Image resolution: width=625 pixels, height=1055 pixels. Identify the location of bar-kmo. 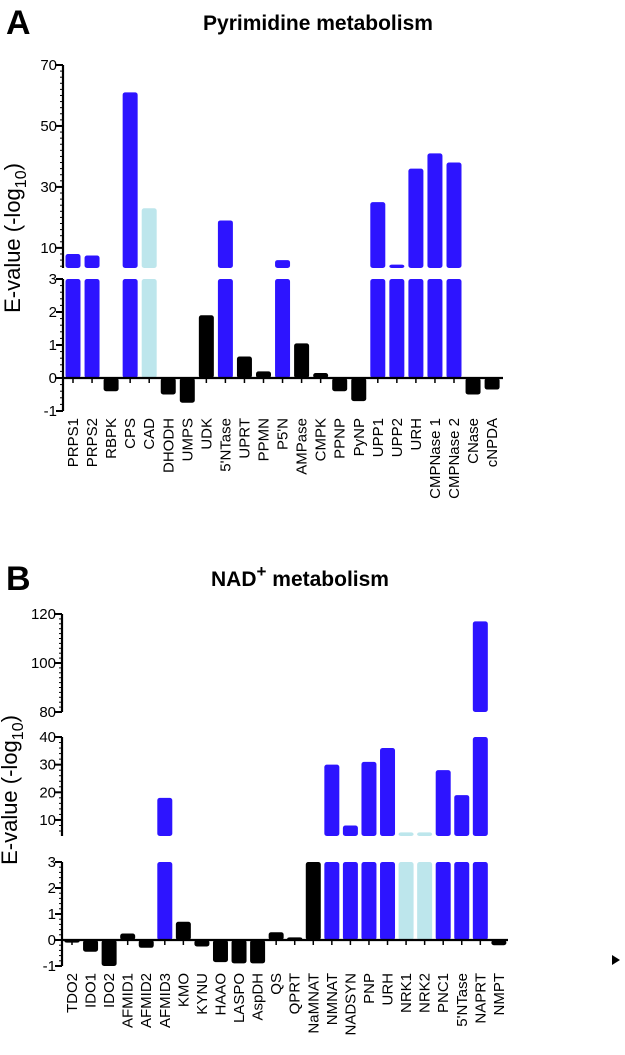
(183, 930).